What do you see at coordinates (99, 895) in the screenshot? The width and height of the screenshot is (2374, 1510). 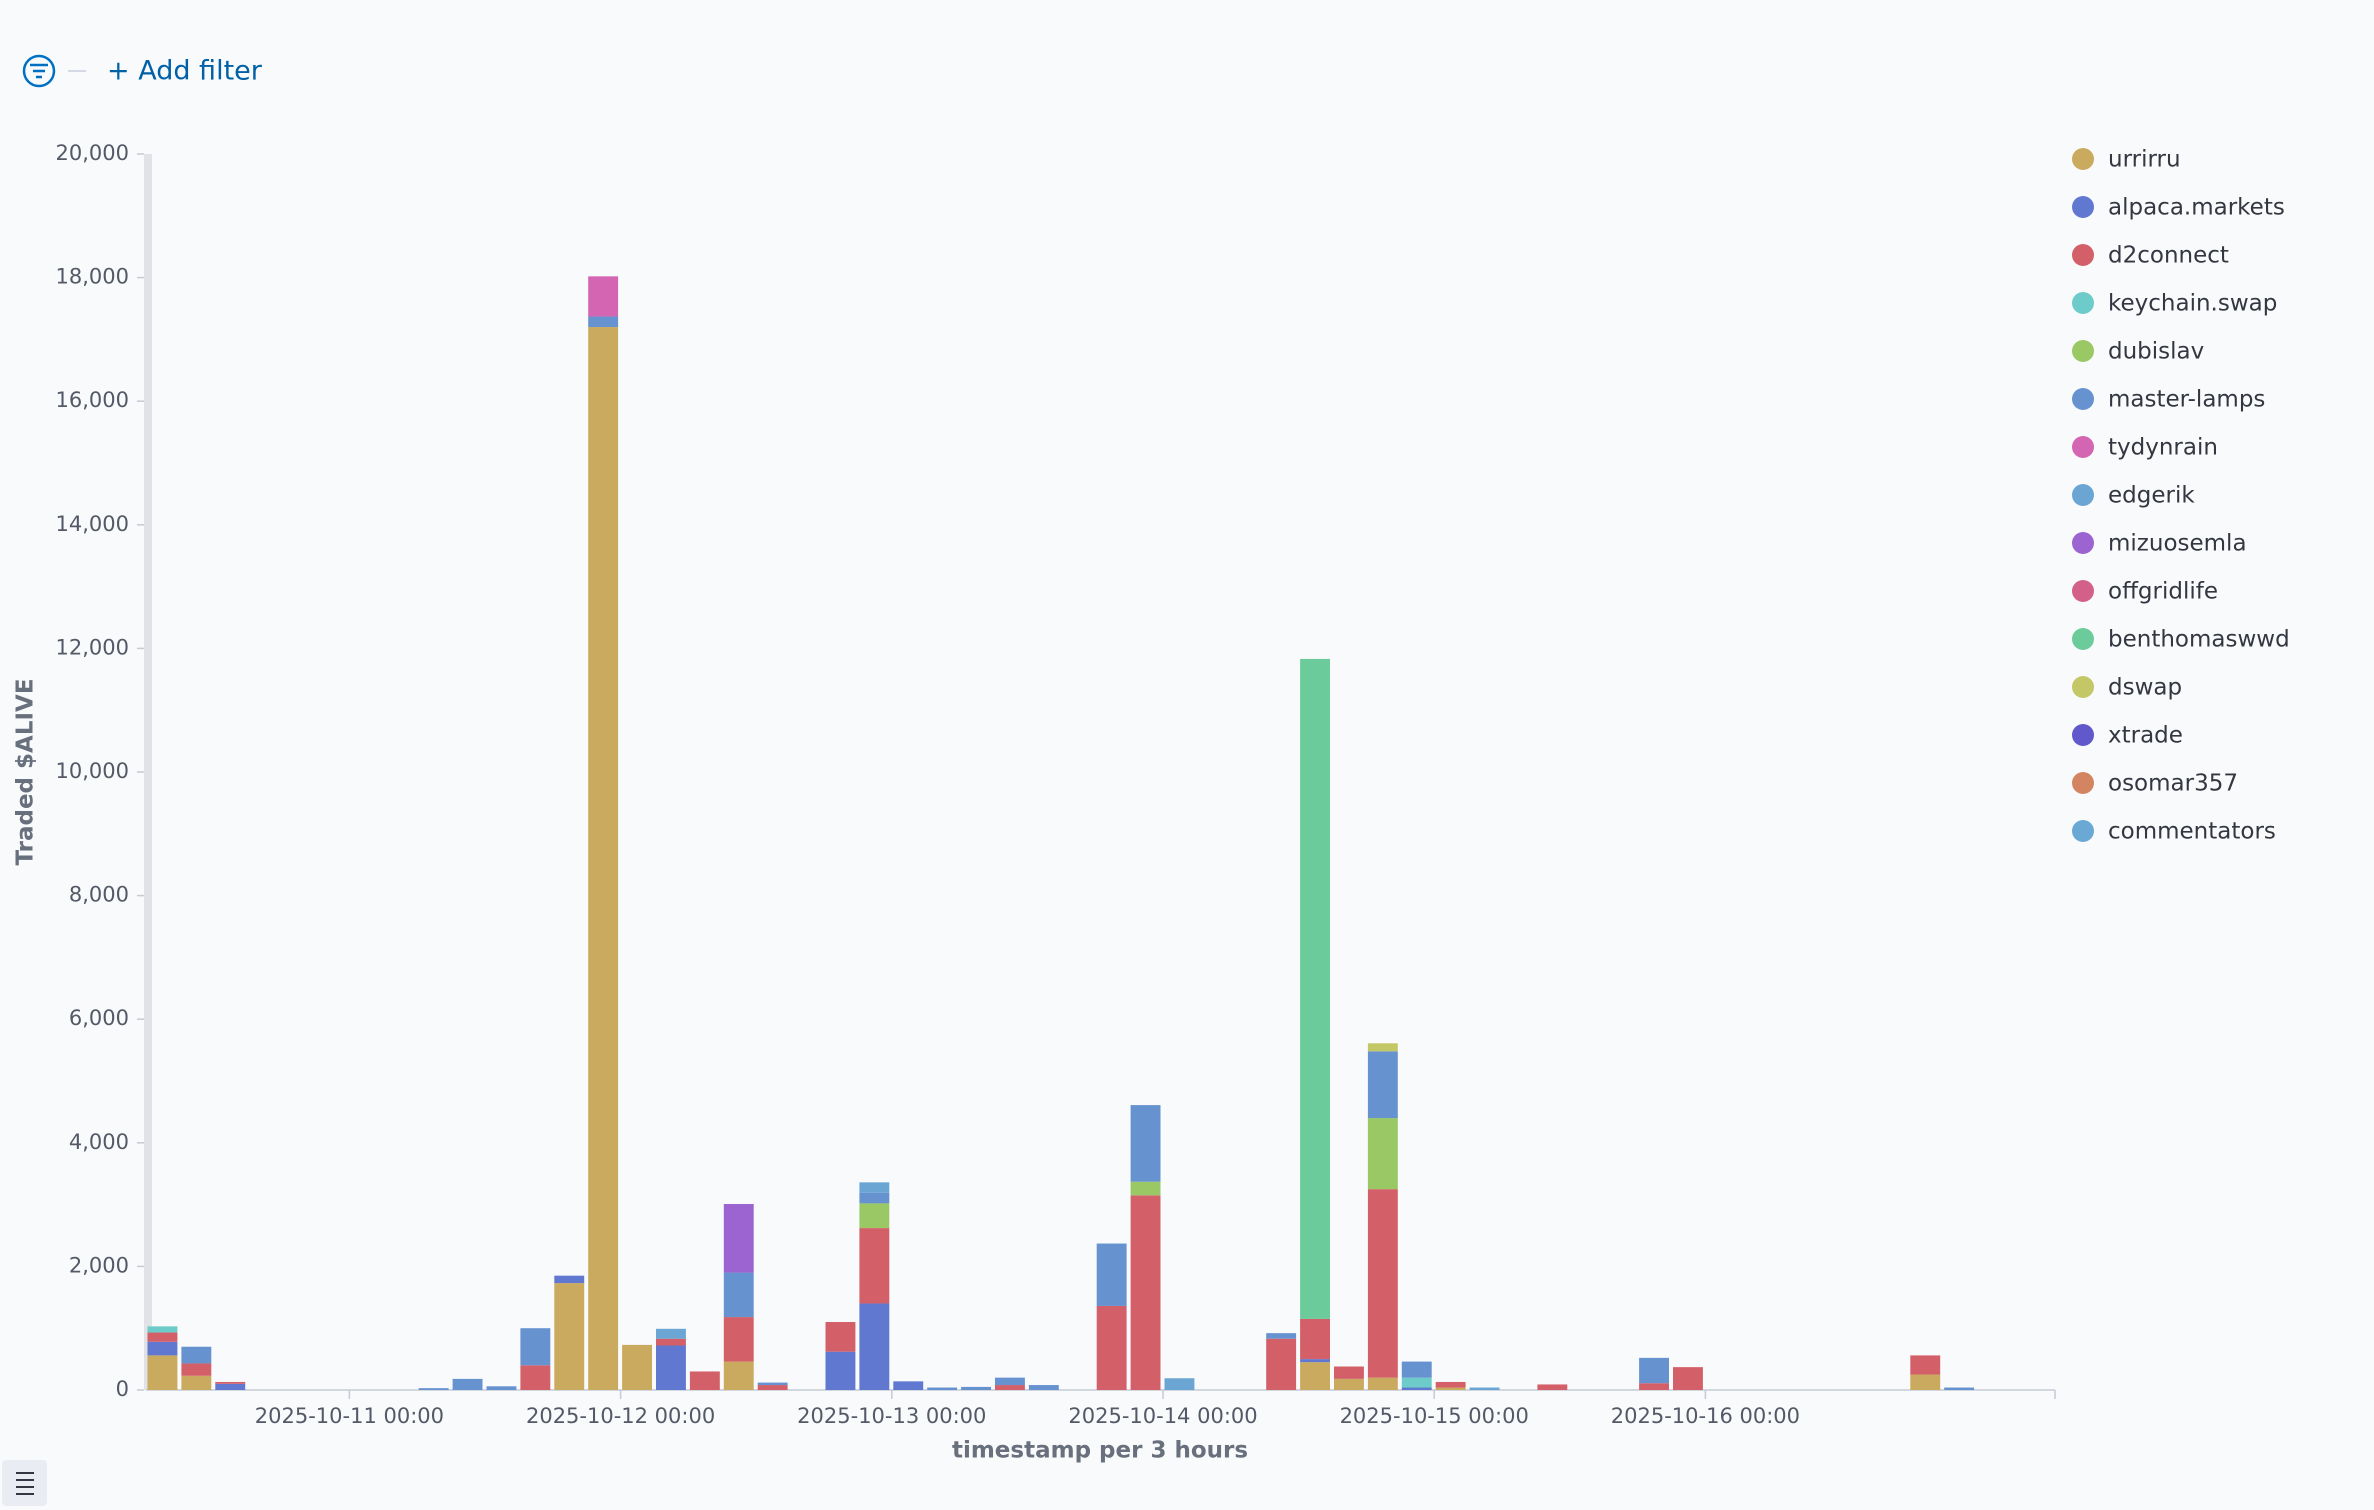 I see `y-tick-label: 8,000` at bounding box center [99, 895].